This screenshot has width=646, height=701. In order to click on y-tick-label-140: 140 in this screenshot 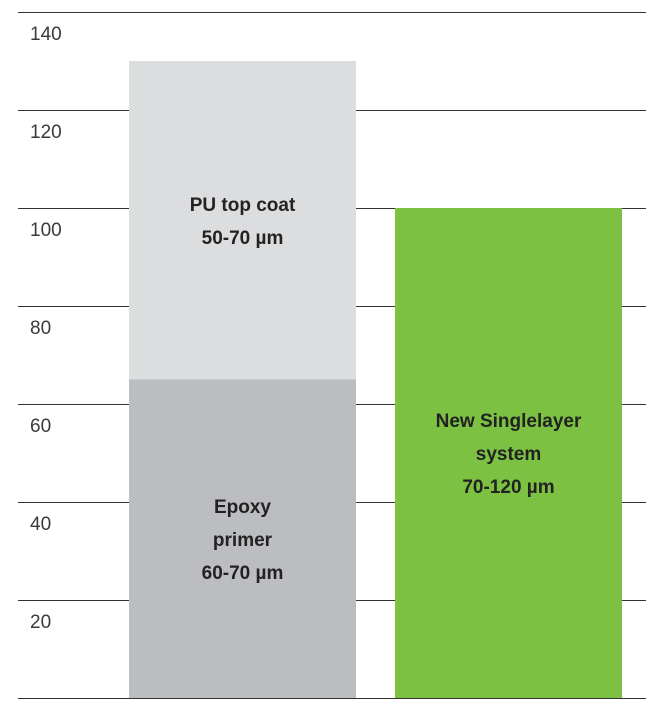, I will do `click(46, 34)`.